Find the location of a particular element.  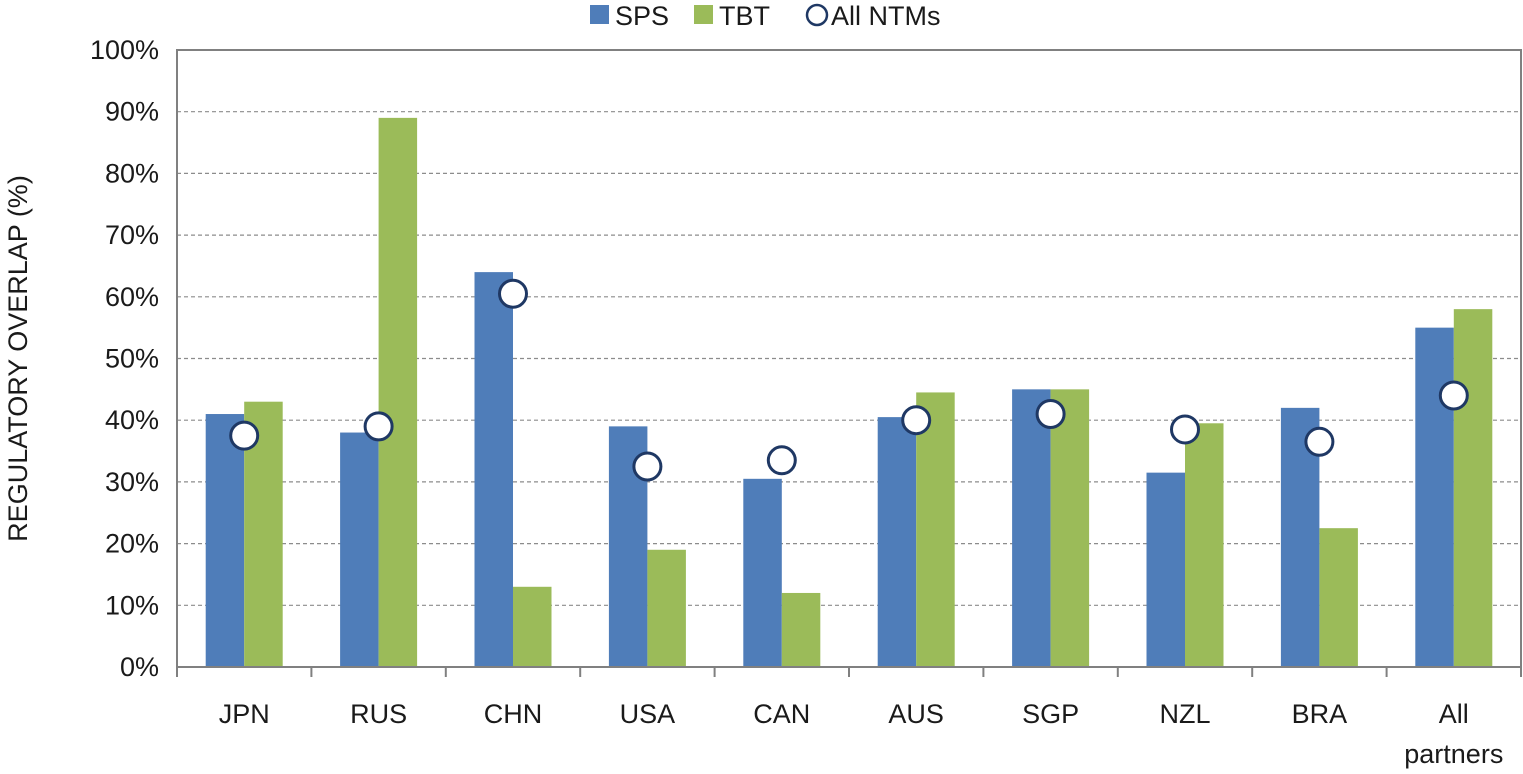

x-tick-label: USA is located at coordinates (648, 714).